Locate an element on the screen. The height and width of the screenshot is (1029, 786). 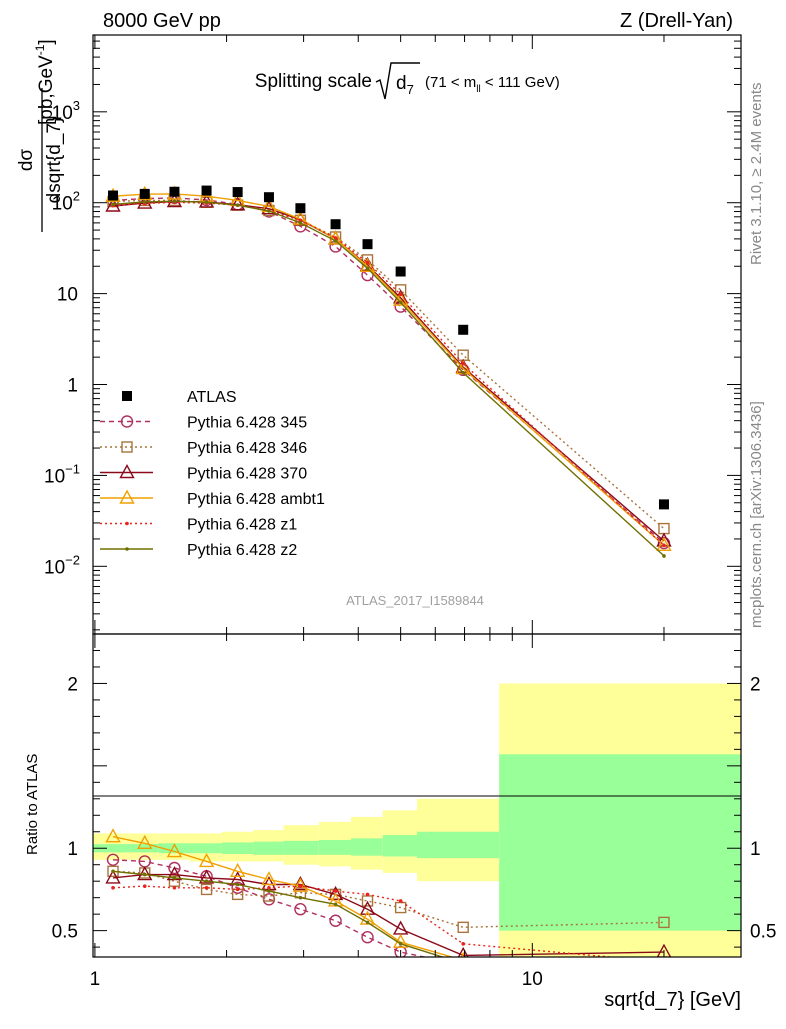
ratio-tick-label-left-2: 2 is located at coordinates (72, 684).